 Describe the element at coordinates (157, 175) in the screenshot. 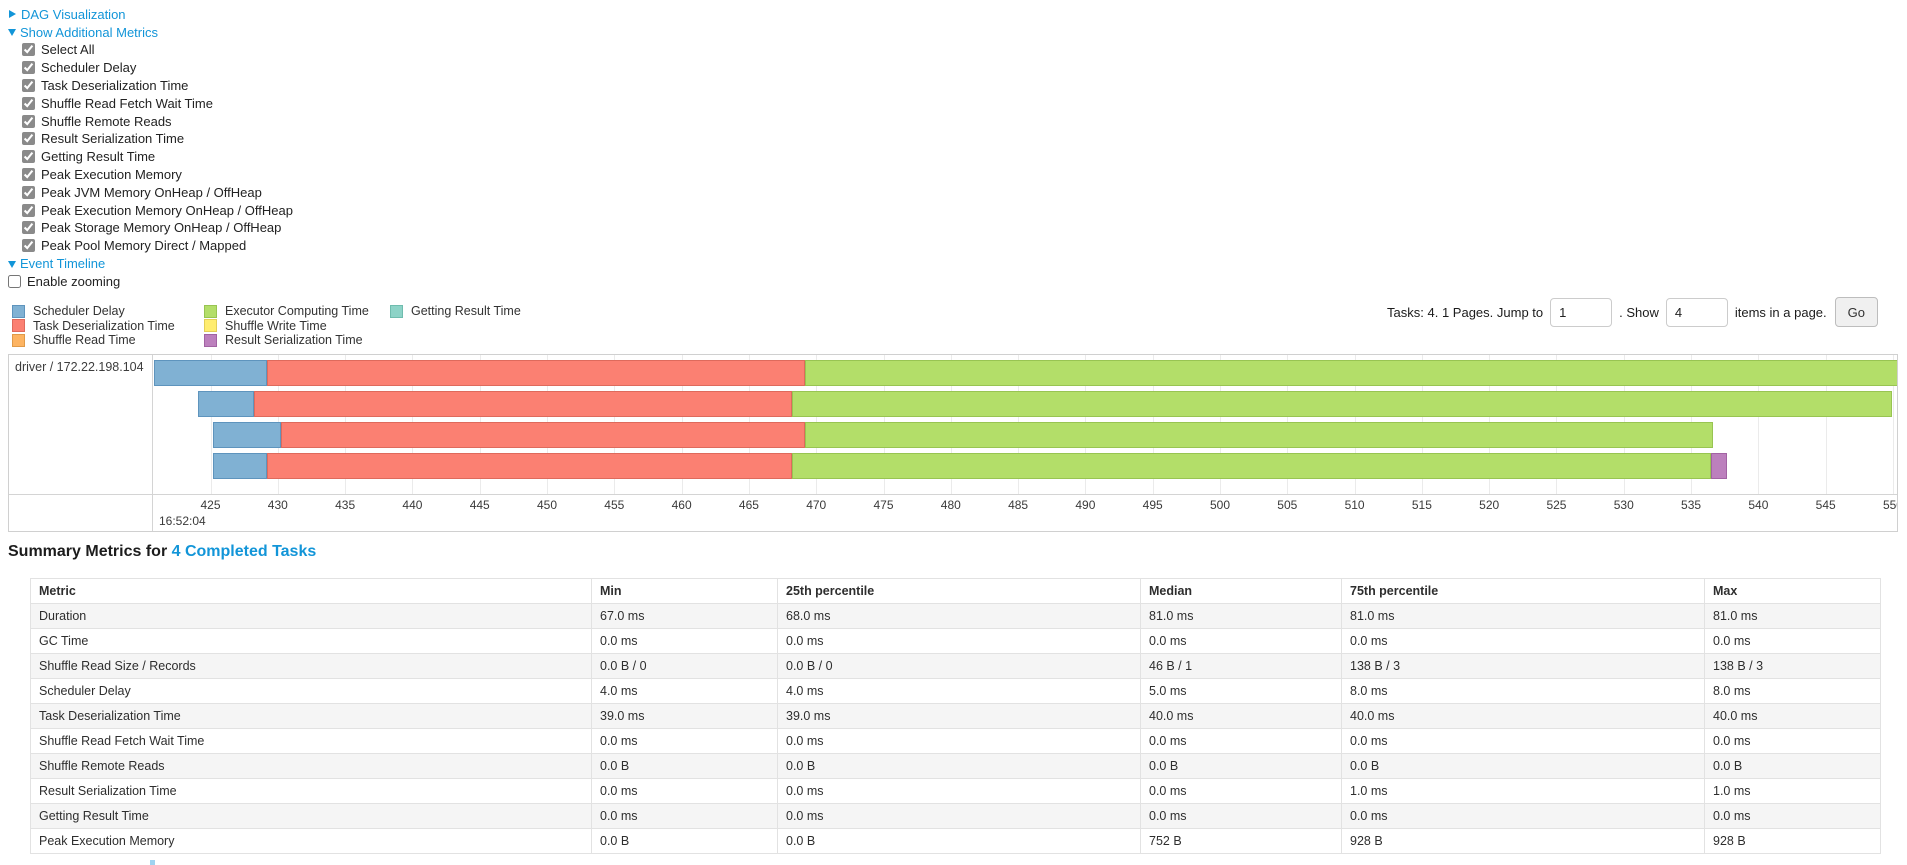

I see `metric-checkbox-row: Peak Execution Memory` at that location.